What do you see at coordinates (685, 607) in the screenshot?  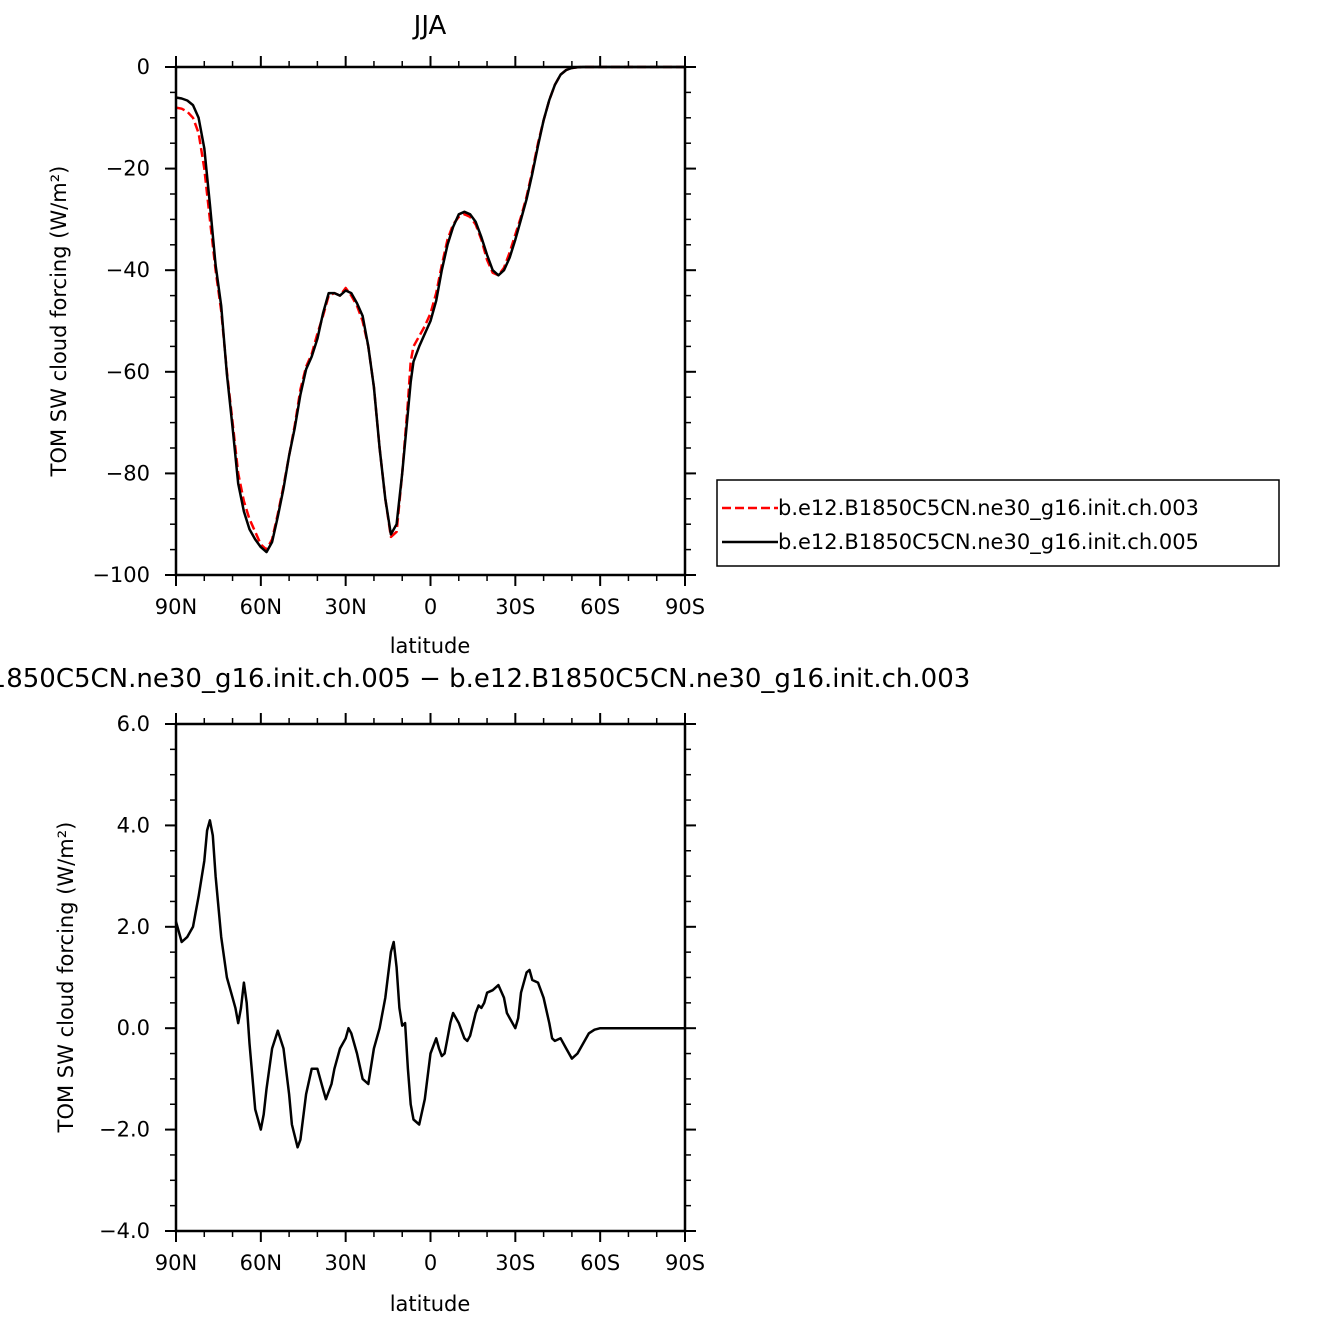 I see `top-x-tick-label-6: 90S` at bounding box center [685, 607].